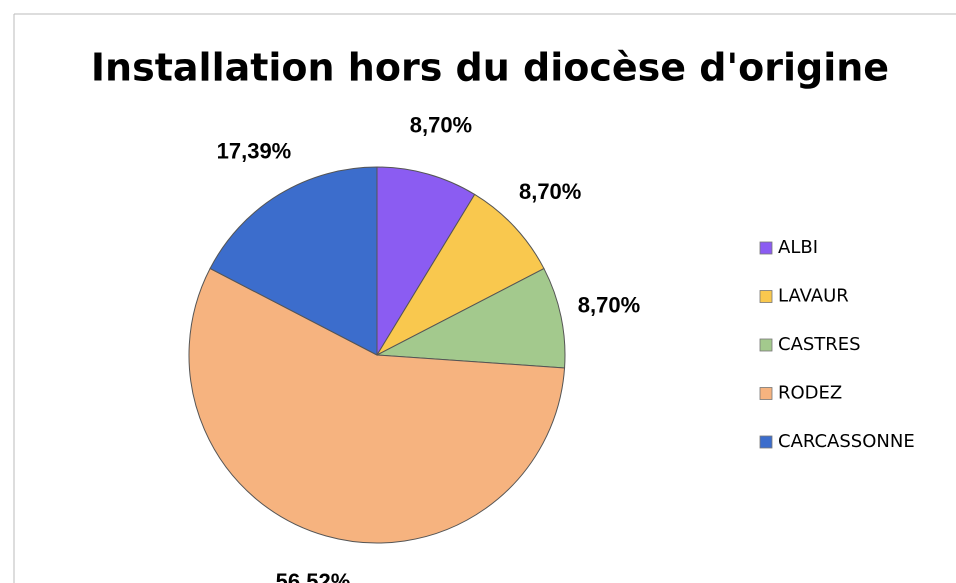  What do you see at coordinates (810, 393) in the screenshot?
I see `legend-label: RODEZ` at bounding box center [810, 393].